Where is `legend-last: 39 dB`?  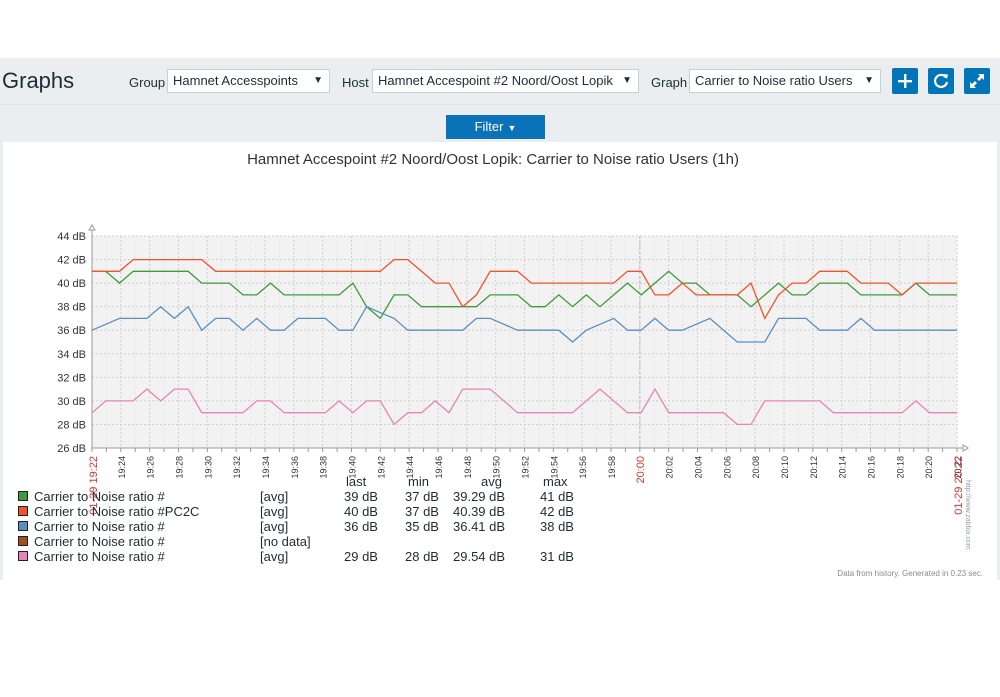
legend-last: 39 dB is located at coordinates (361, 496).